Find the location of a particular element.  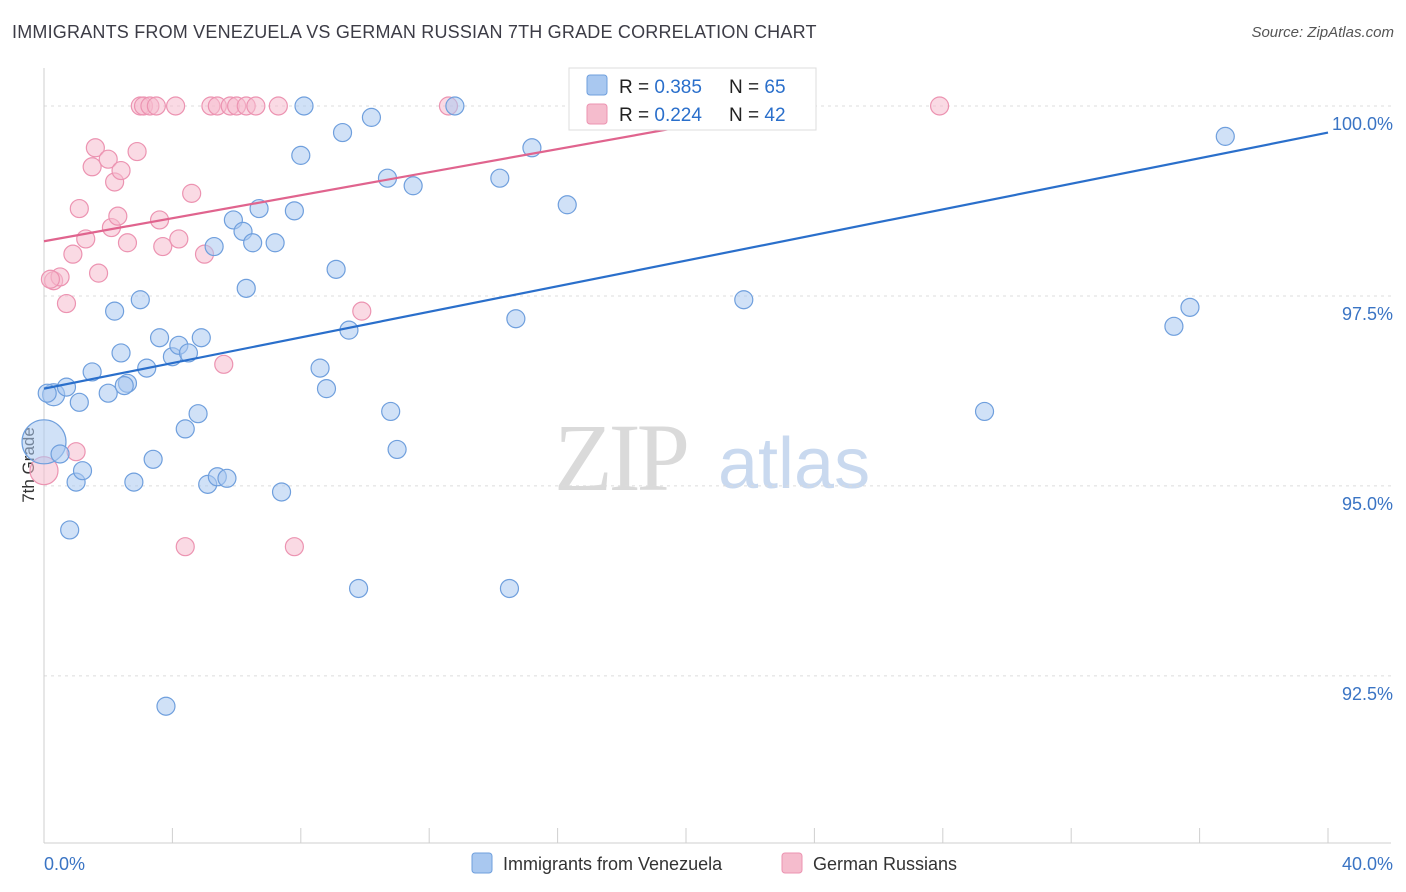

legend-r-value-2: 0.224 is located at coordinates (678, 115).